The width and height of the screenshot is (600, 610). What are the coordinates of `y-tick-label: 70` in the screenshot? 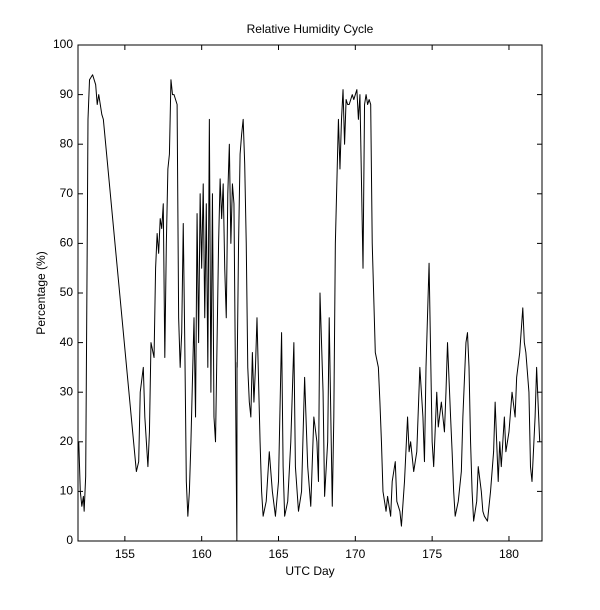 It's located at (67, 193).